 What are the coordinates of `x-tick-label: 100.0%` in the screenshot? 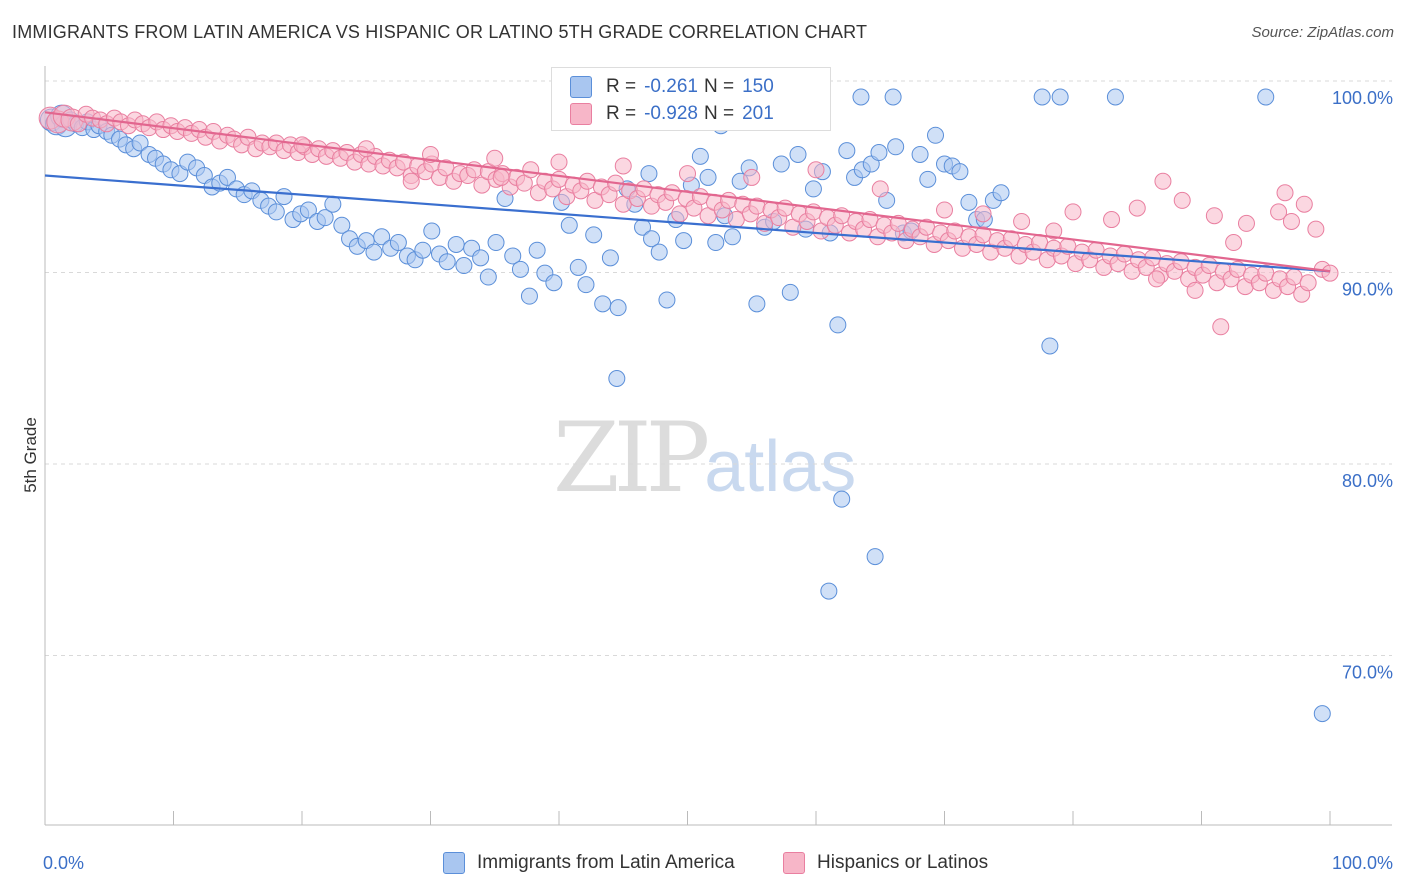 It's located at (1362, 863).